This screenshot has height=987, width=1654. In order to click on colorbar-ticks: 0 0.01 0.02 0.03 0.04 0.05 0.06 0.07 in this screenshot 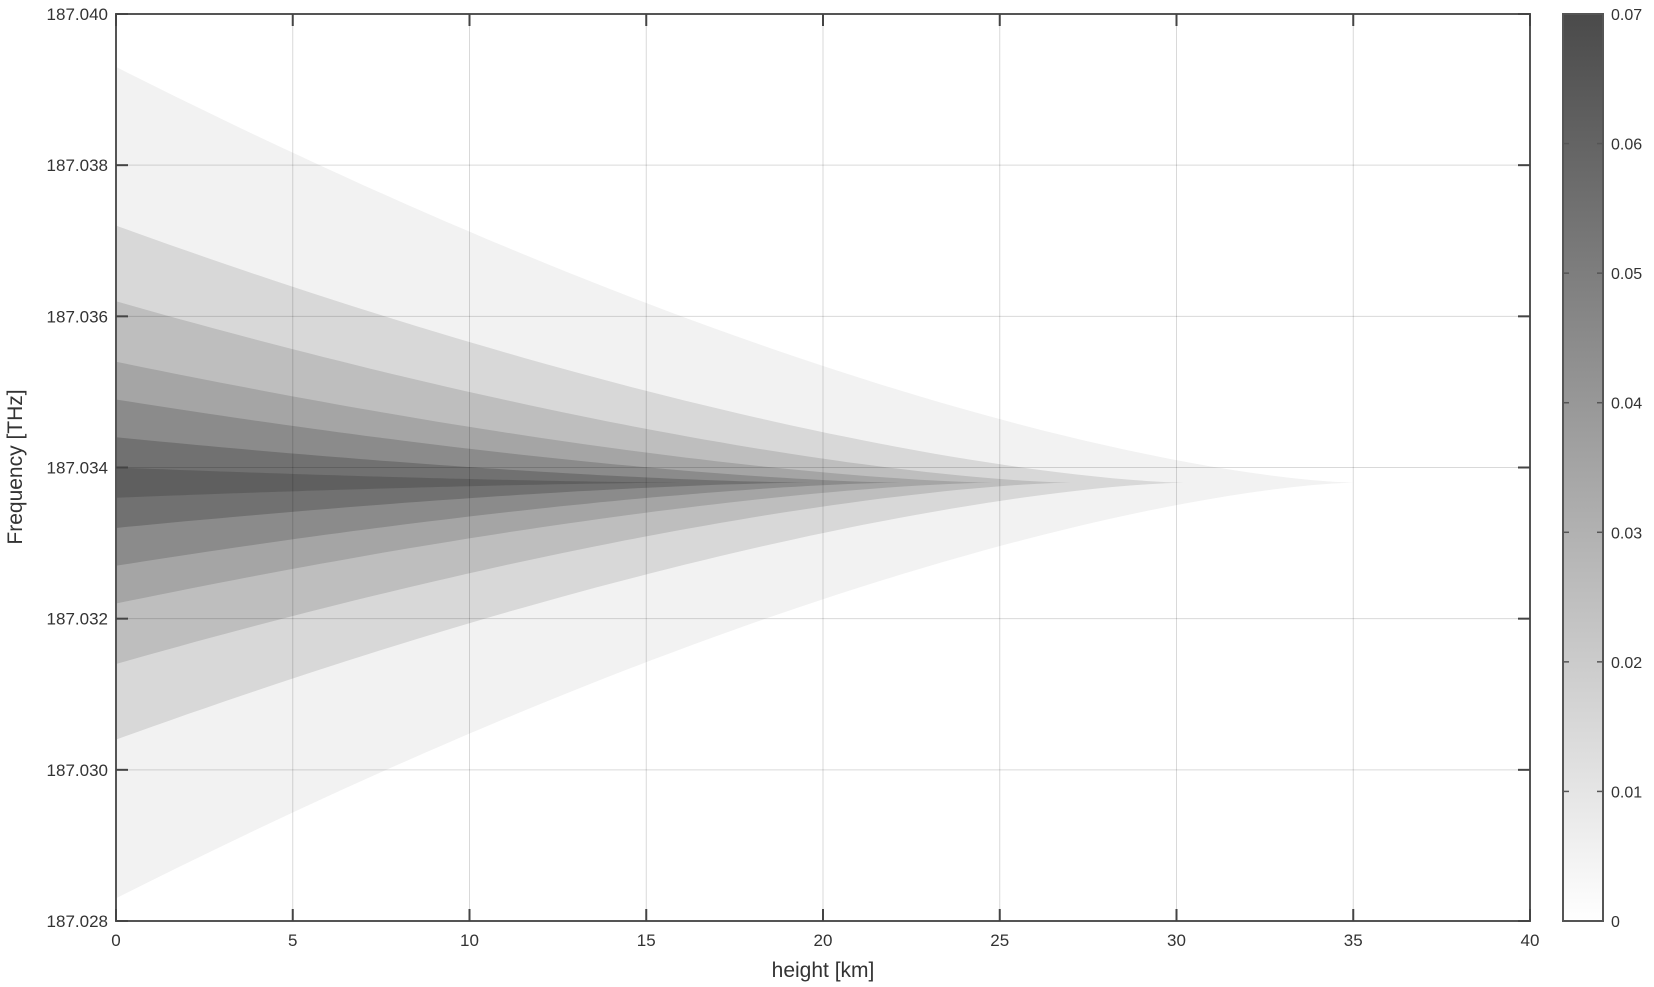, I will do `click(1602, 469)`.